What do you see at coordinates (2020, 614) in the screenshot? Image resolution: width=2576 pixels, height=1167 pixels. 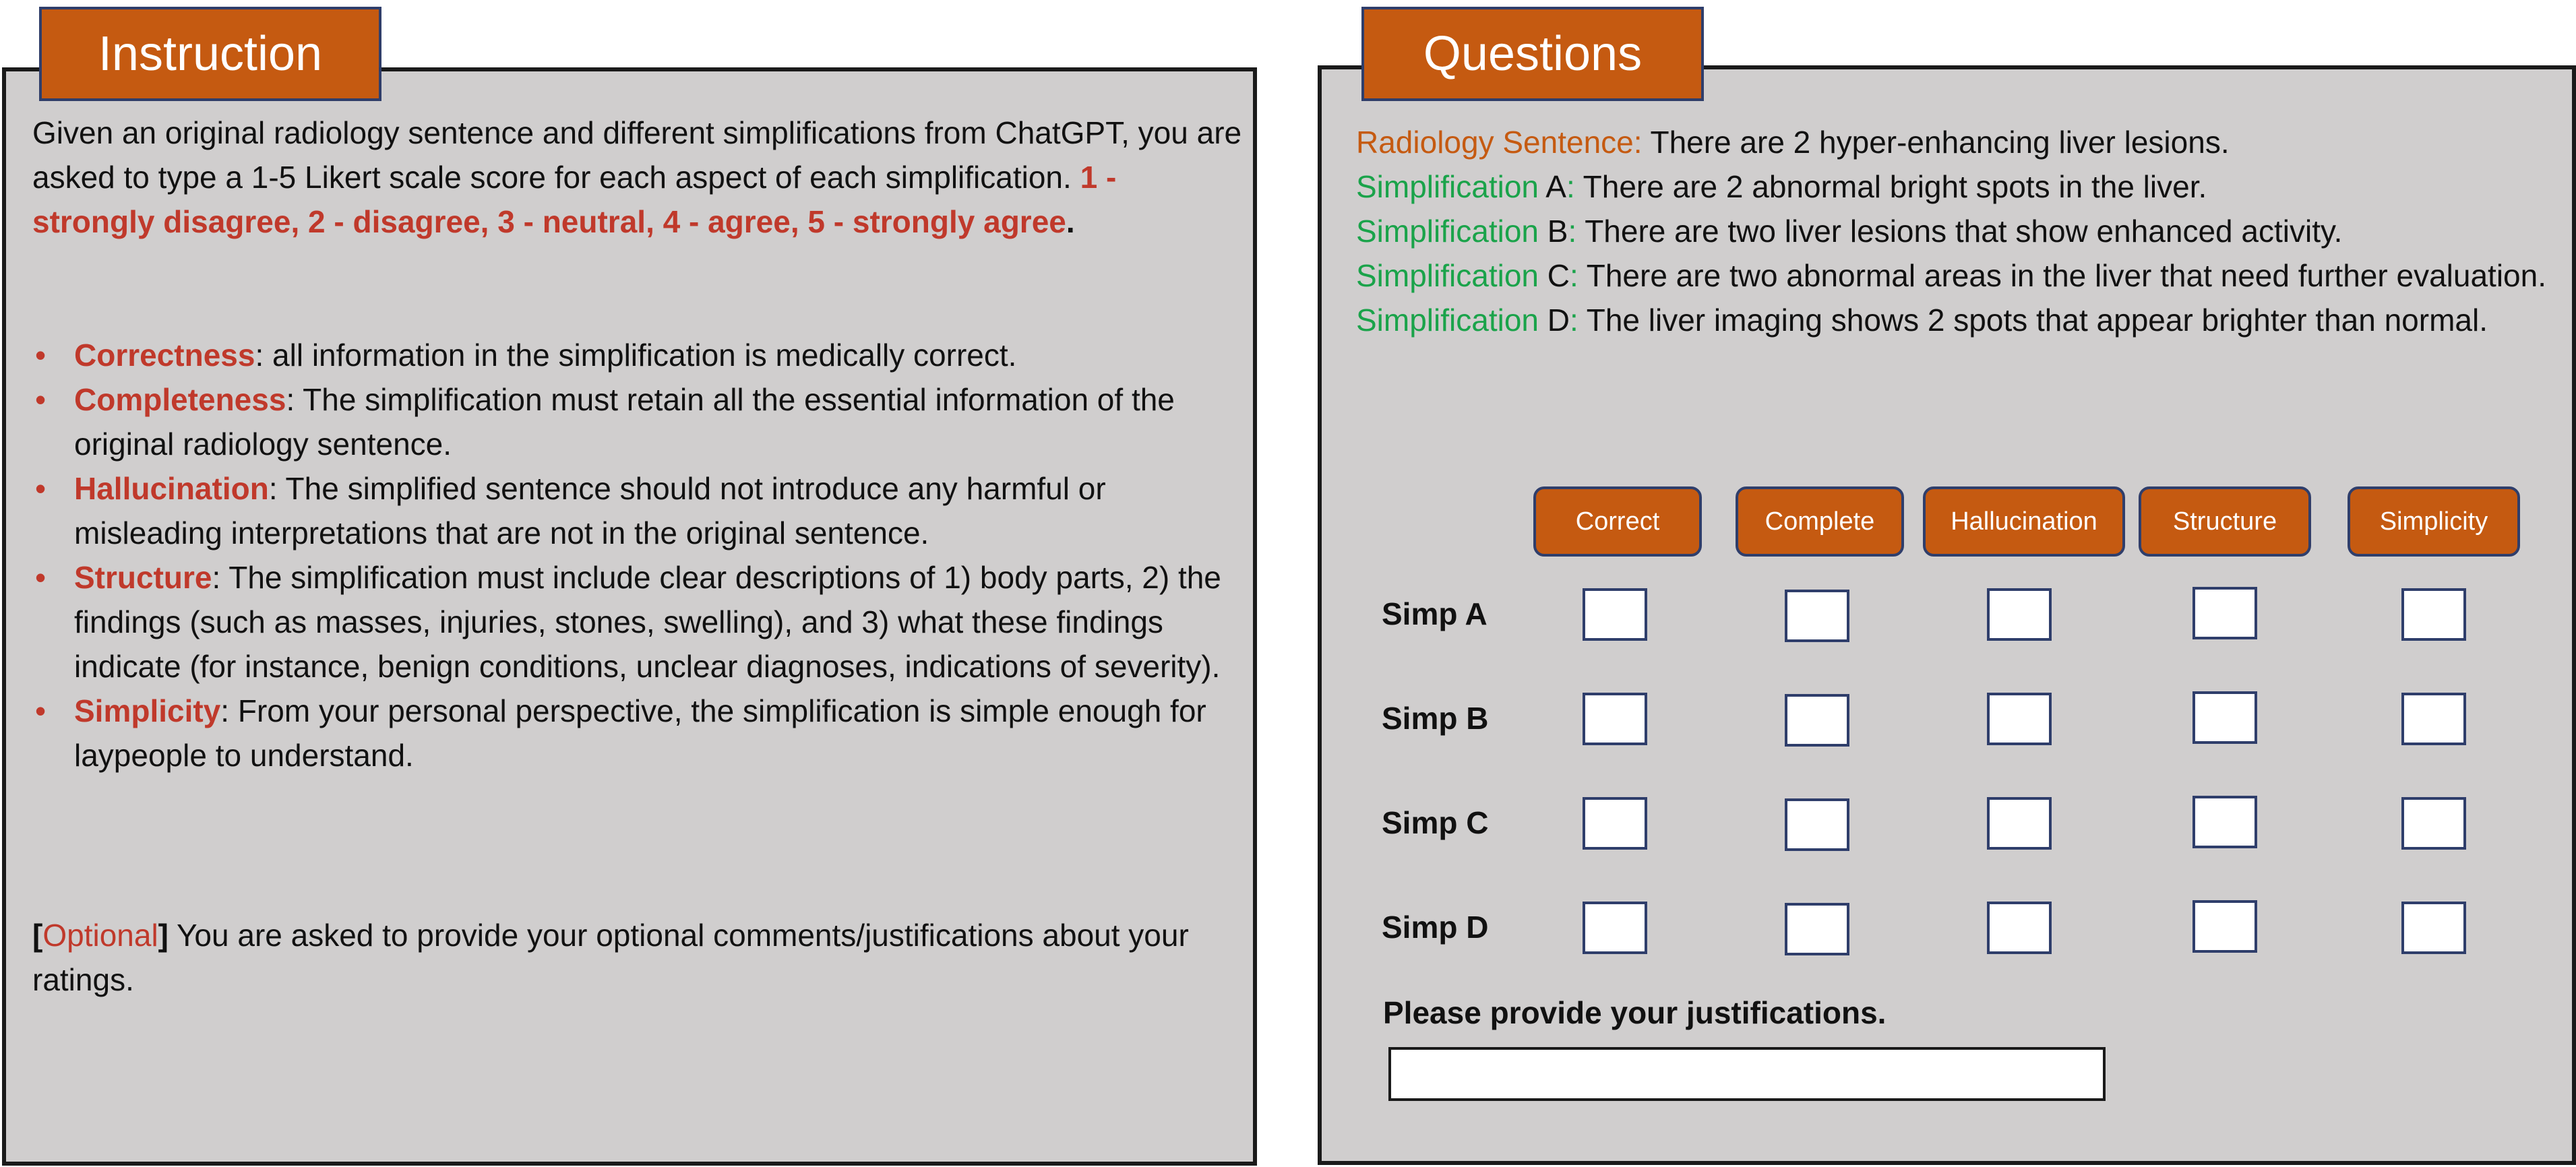 I see `rating-box-a-hallucination` at bounding box center [2020, 614].